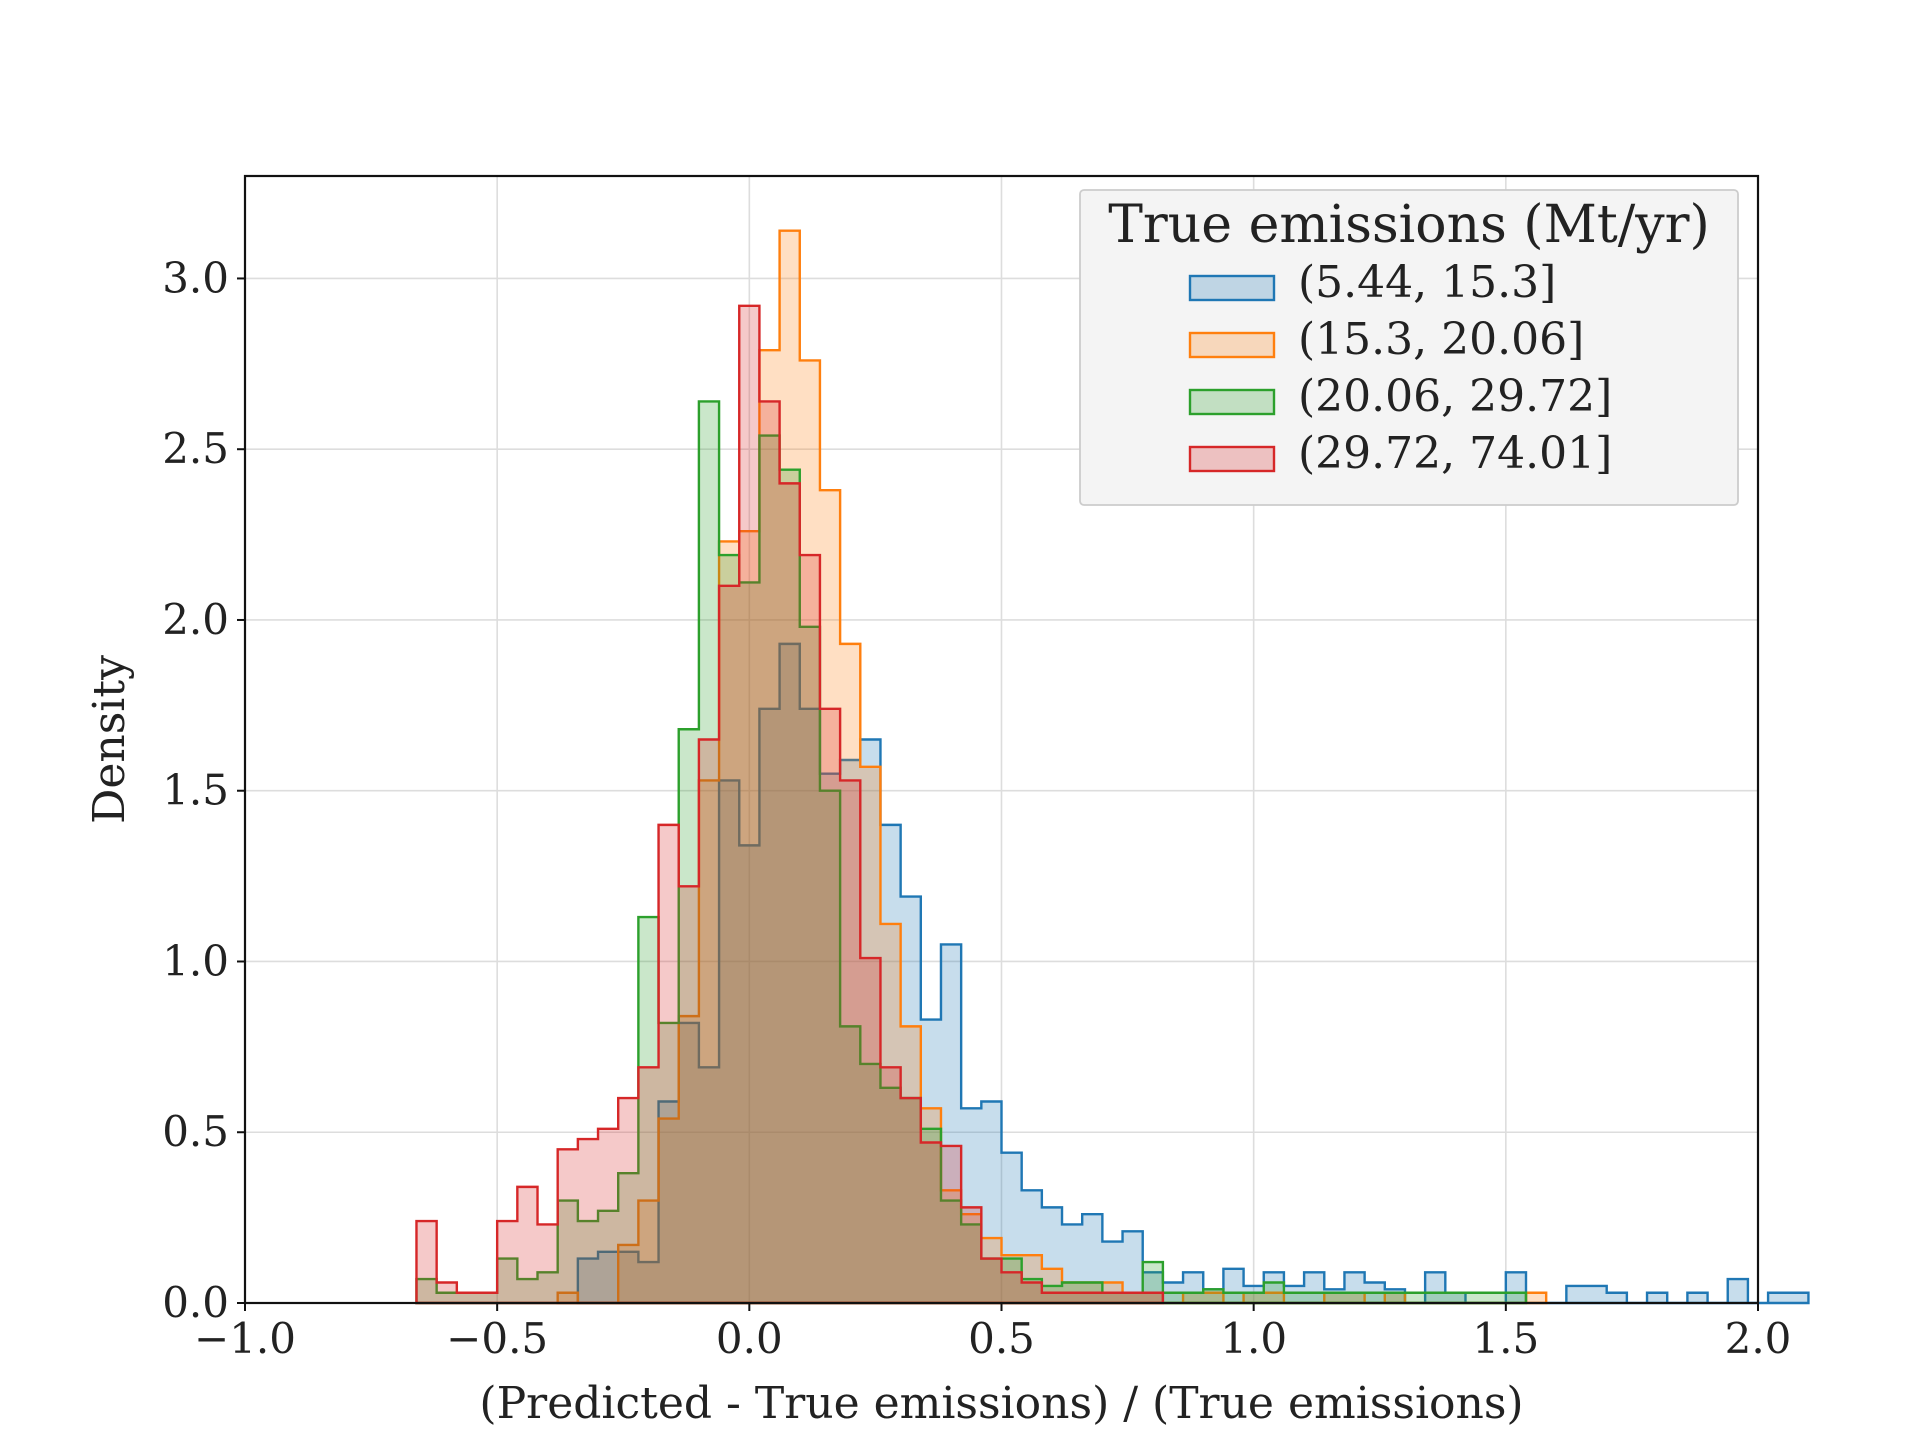 Image resolution: width=1920 pixels, height=1440 pixels. I want to click on x-tick-label: 0.0, so click(749, 1338).